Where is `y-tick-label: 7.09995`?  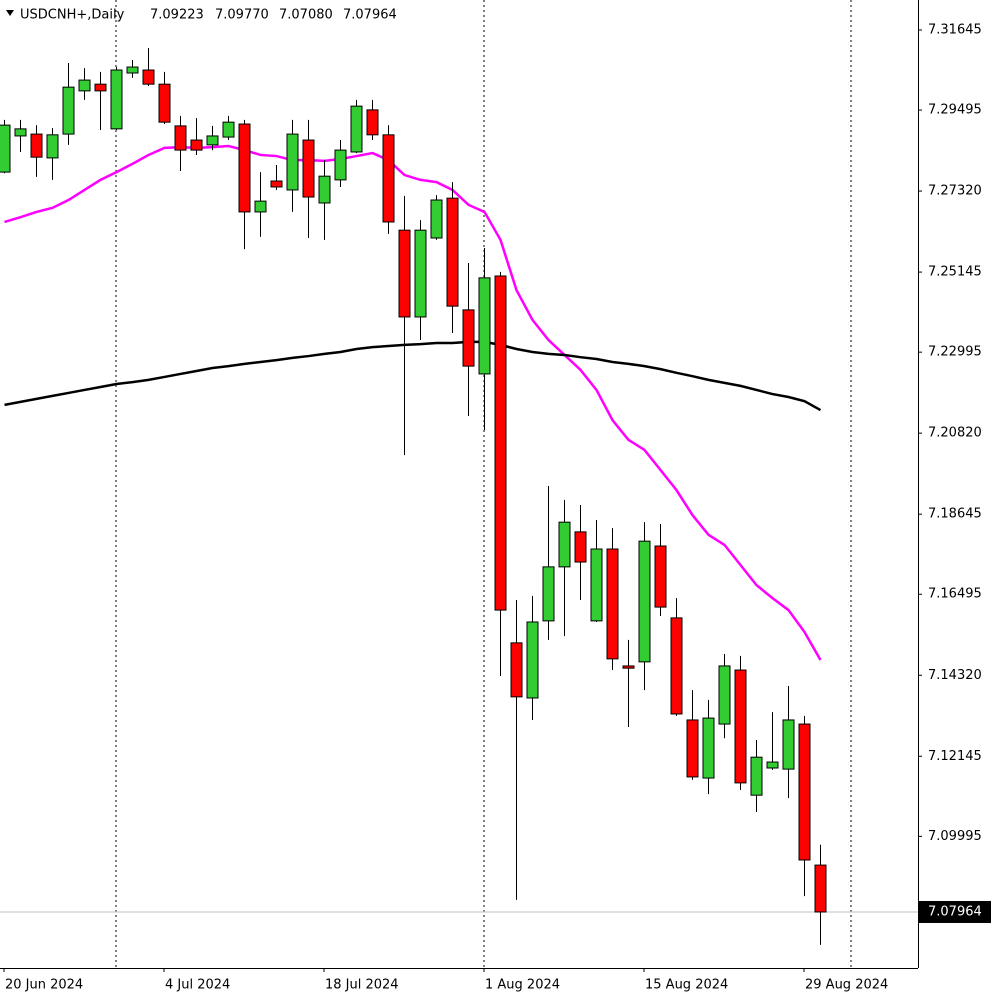
y-tick-label: 7.09995 is located at coordinates (955, 836).